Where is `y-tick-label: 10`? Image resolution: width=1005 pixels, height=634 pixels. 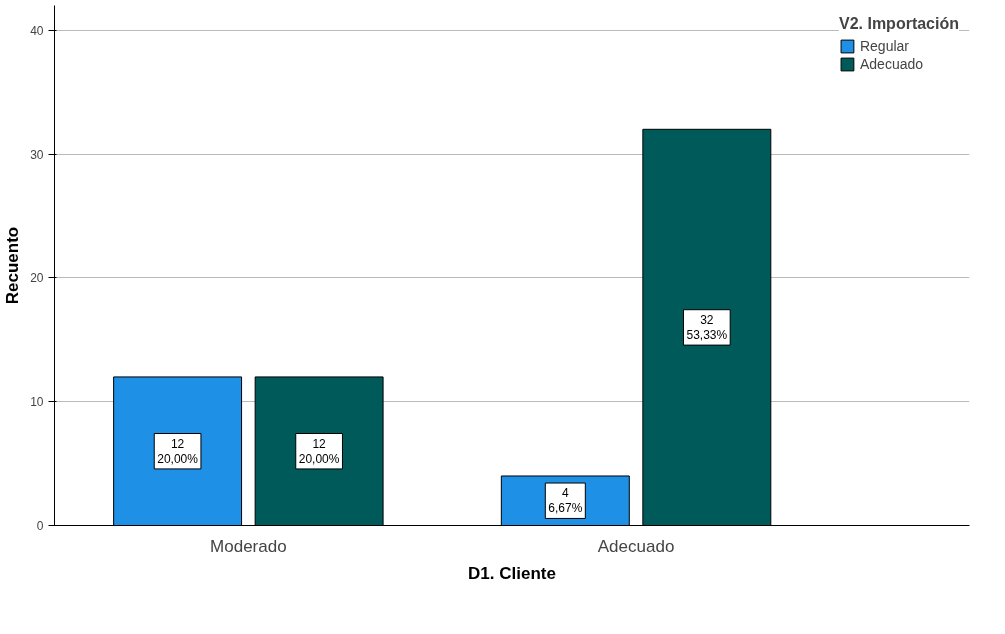 y-tick-label: 10 is located at coordinates (37, 402).